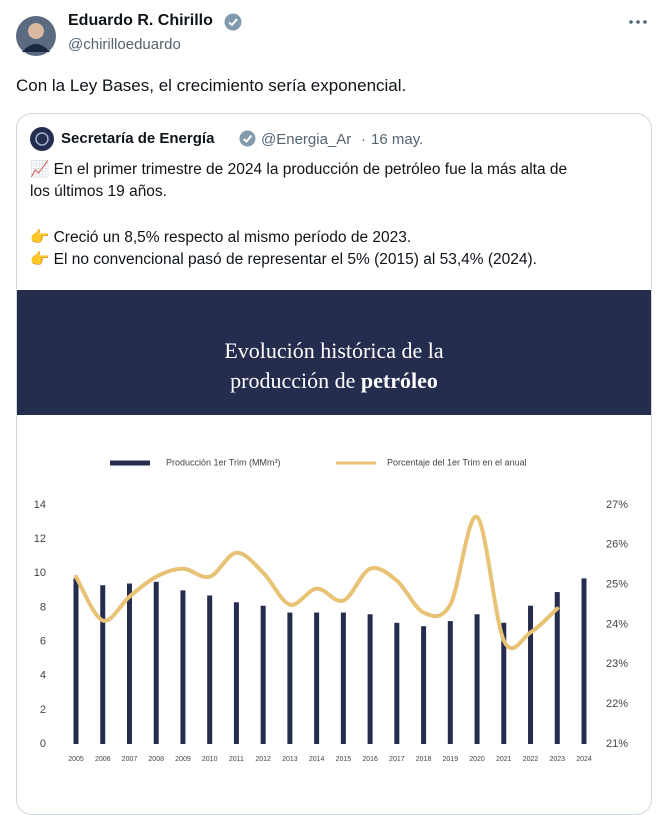  Describe the element at coordinates (183, 759) in the screenshot. I see `x-tick-label: 2009` at that location.